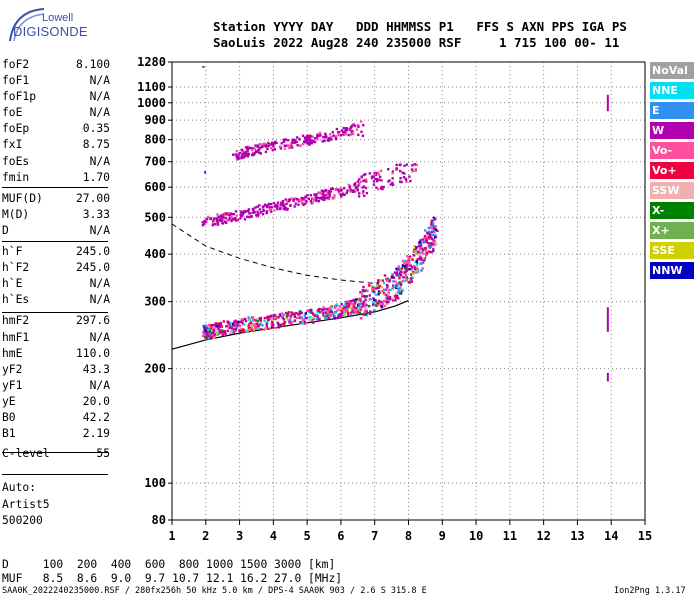 The width and height of the screenshot is (700, 600). Describe the element at coordinates (9, 417) in the screenshot. I see `param-name: B0` at that location.